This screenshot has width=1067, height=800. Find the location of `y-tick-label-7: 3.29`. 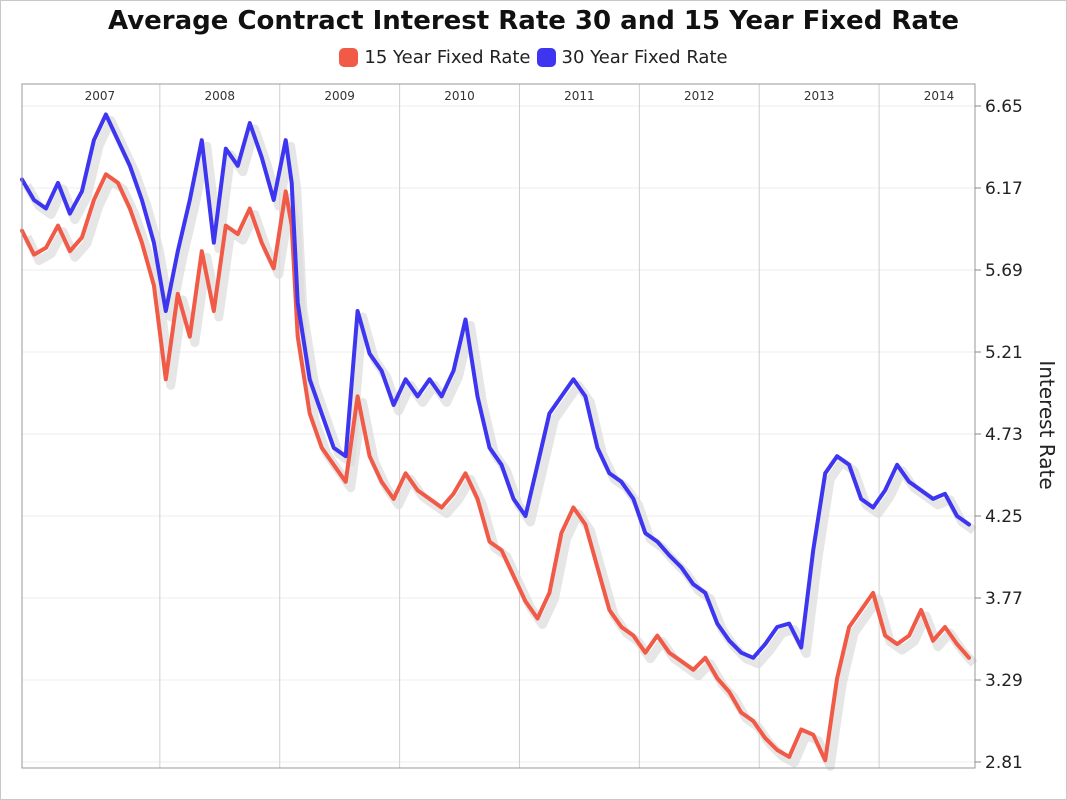

y-tick-label-7: 3.29 is located at coordinates (1004, 681).